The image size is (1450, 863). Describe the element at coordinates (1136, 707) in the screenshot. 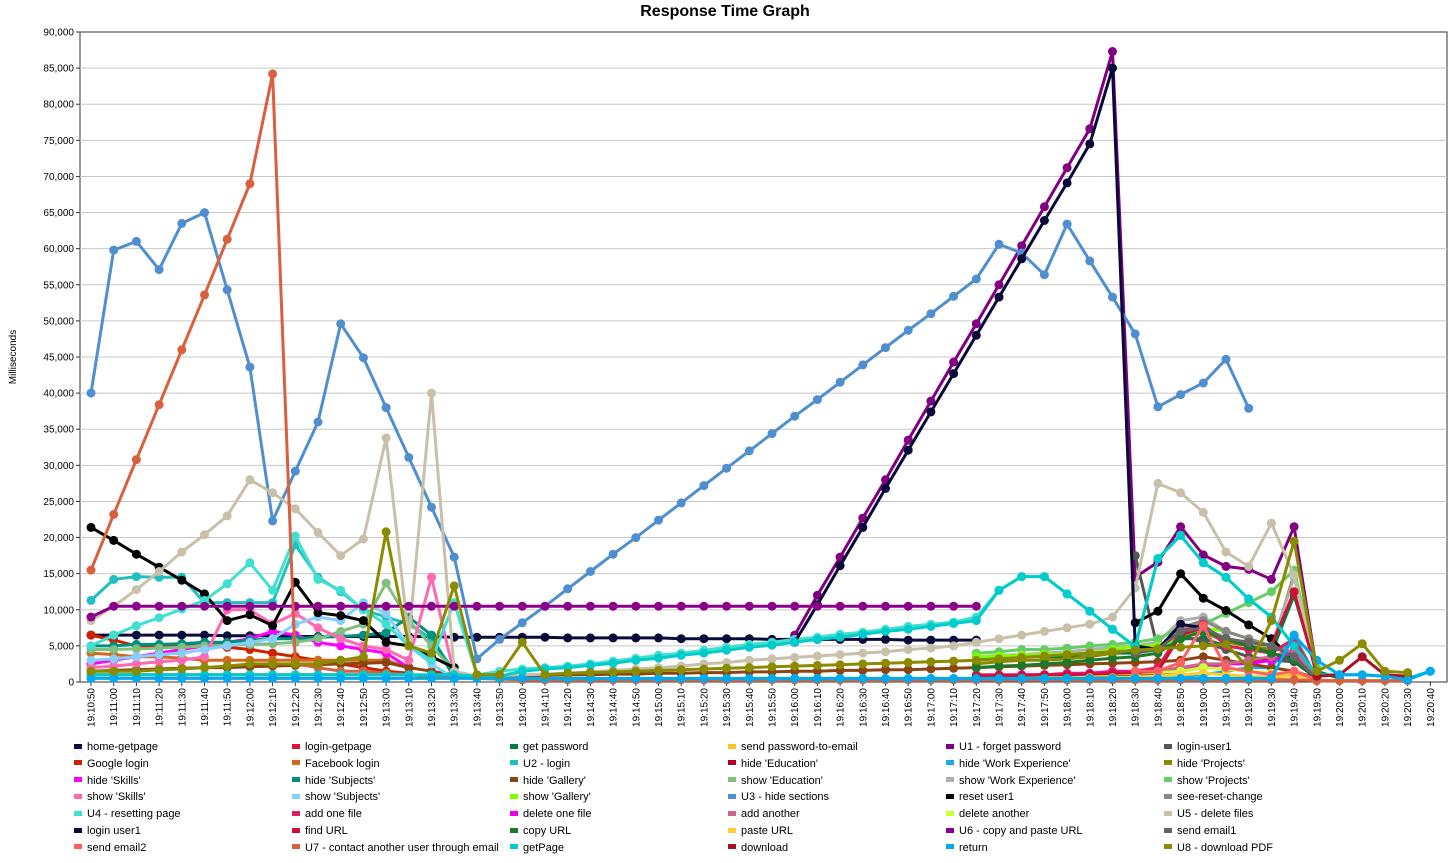

I see `x-tick-label: 19:18:30` at that location.